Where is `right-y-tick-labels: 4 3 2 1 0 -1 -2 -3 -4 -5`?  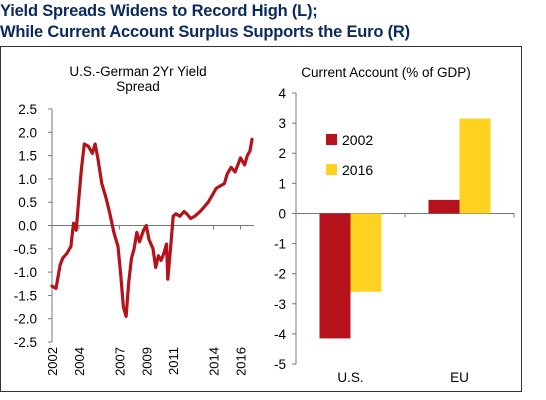
right-y-tick-labels: 4 3 2 1 0 -1 -2 -3 -4 -5 is located at coordinates (280, 229).